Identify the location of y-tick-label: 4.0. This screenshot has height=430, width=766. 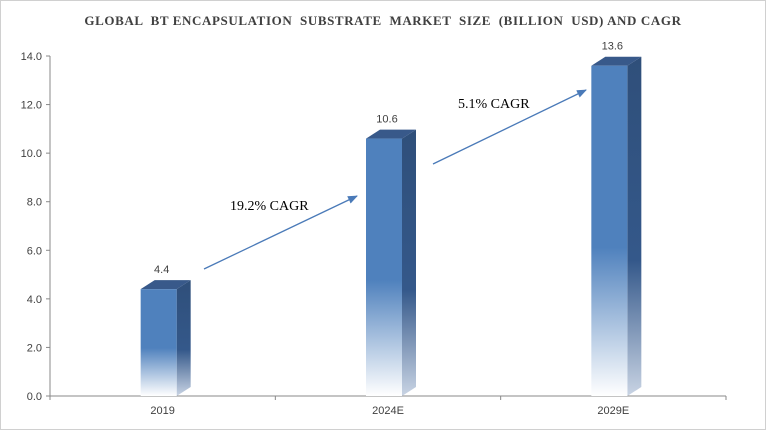
(34, 300).